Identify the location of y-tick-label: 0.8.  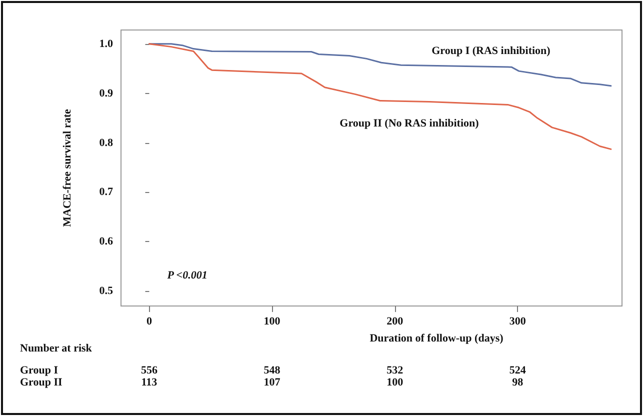
(106, 142).